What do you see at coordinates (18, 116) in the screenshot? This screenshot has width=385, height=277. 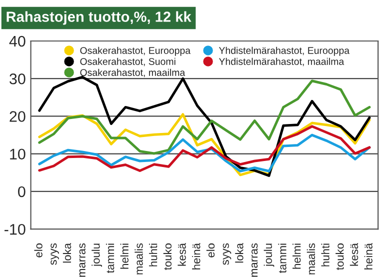 I see `y-tick-label: 20` at bounding box center [18, 116].